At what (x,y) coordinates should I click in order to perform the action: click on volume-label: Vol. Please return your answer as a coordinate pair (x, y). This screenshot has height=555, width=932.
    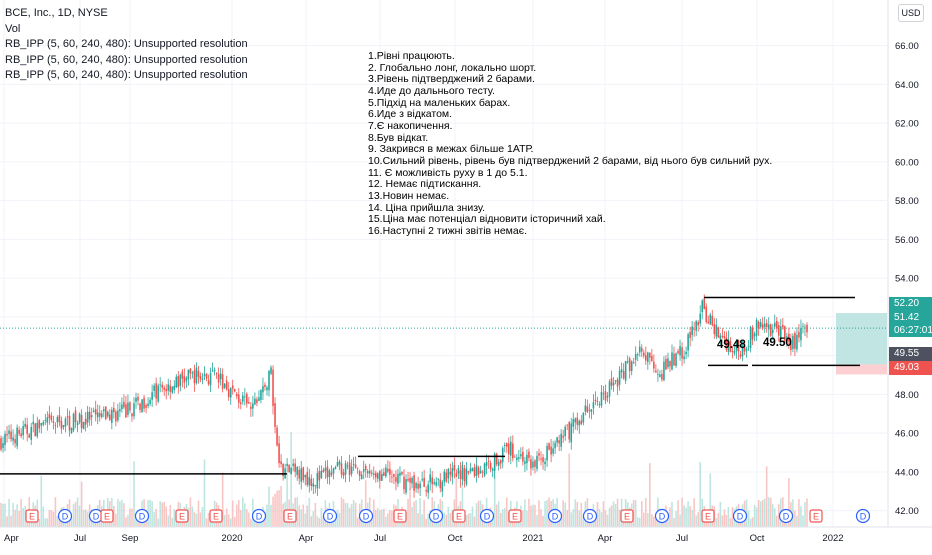
    Looking at the image, I should click on (13, 28).